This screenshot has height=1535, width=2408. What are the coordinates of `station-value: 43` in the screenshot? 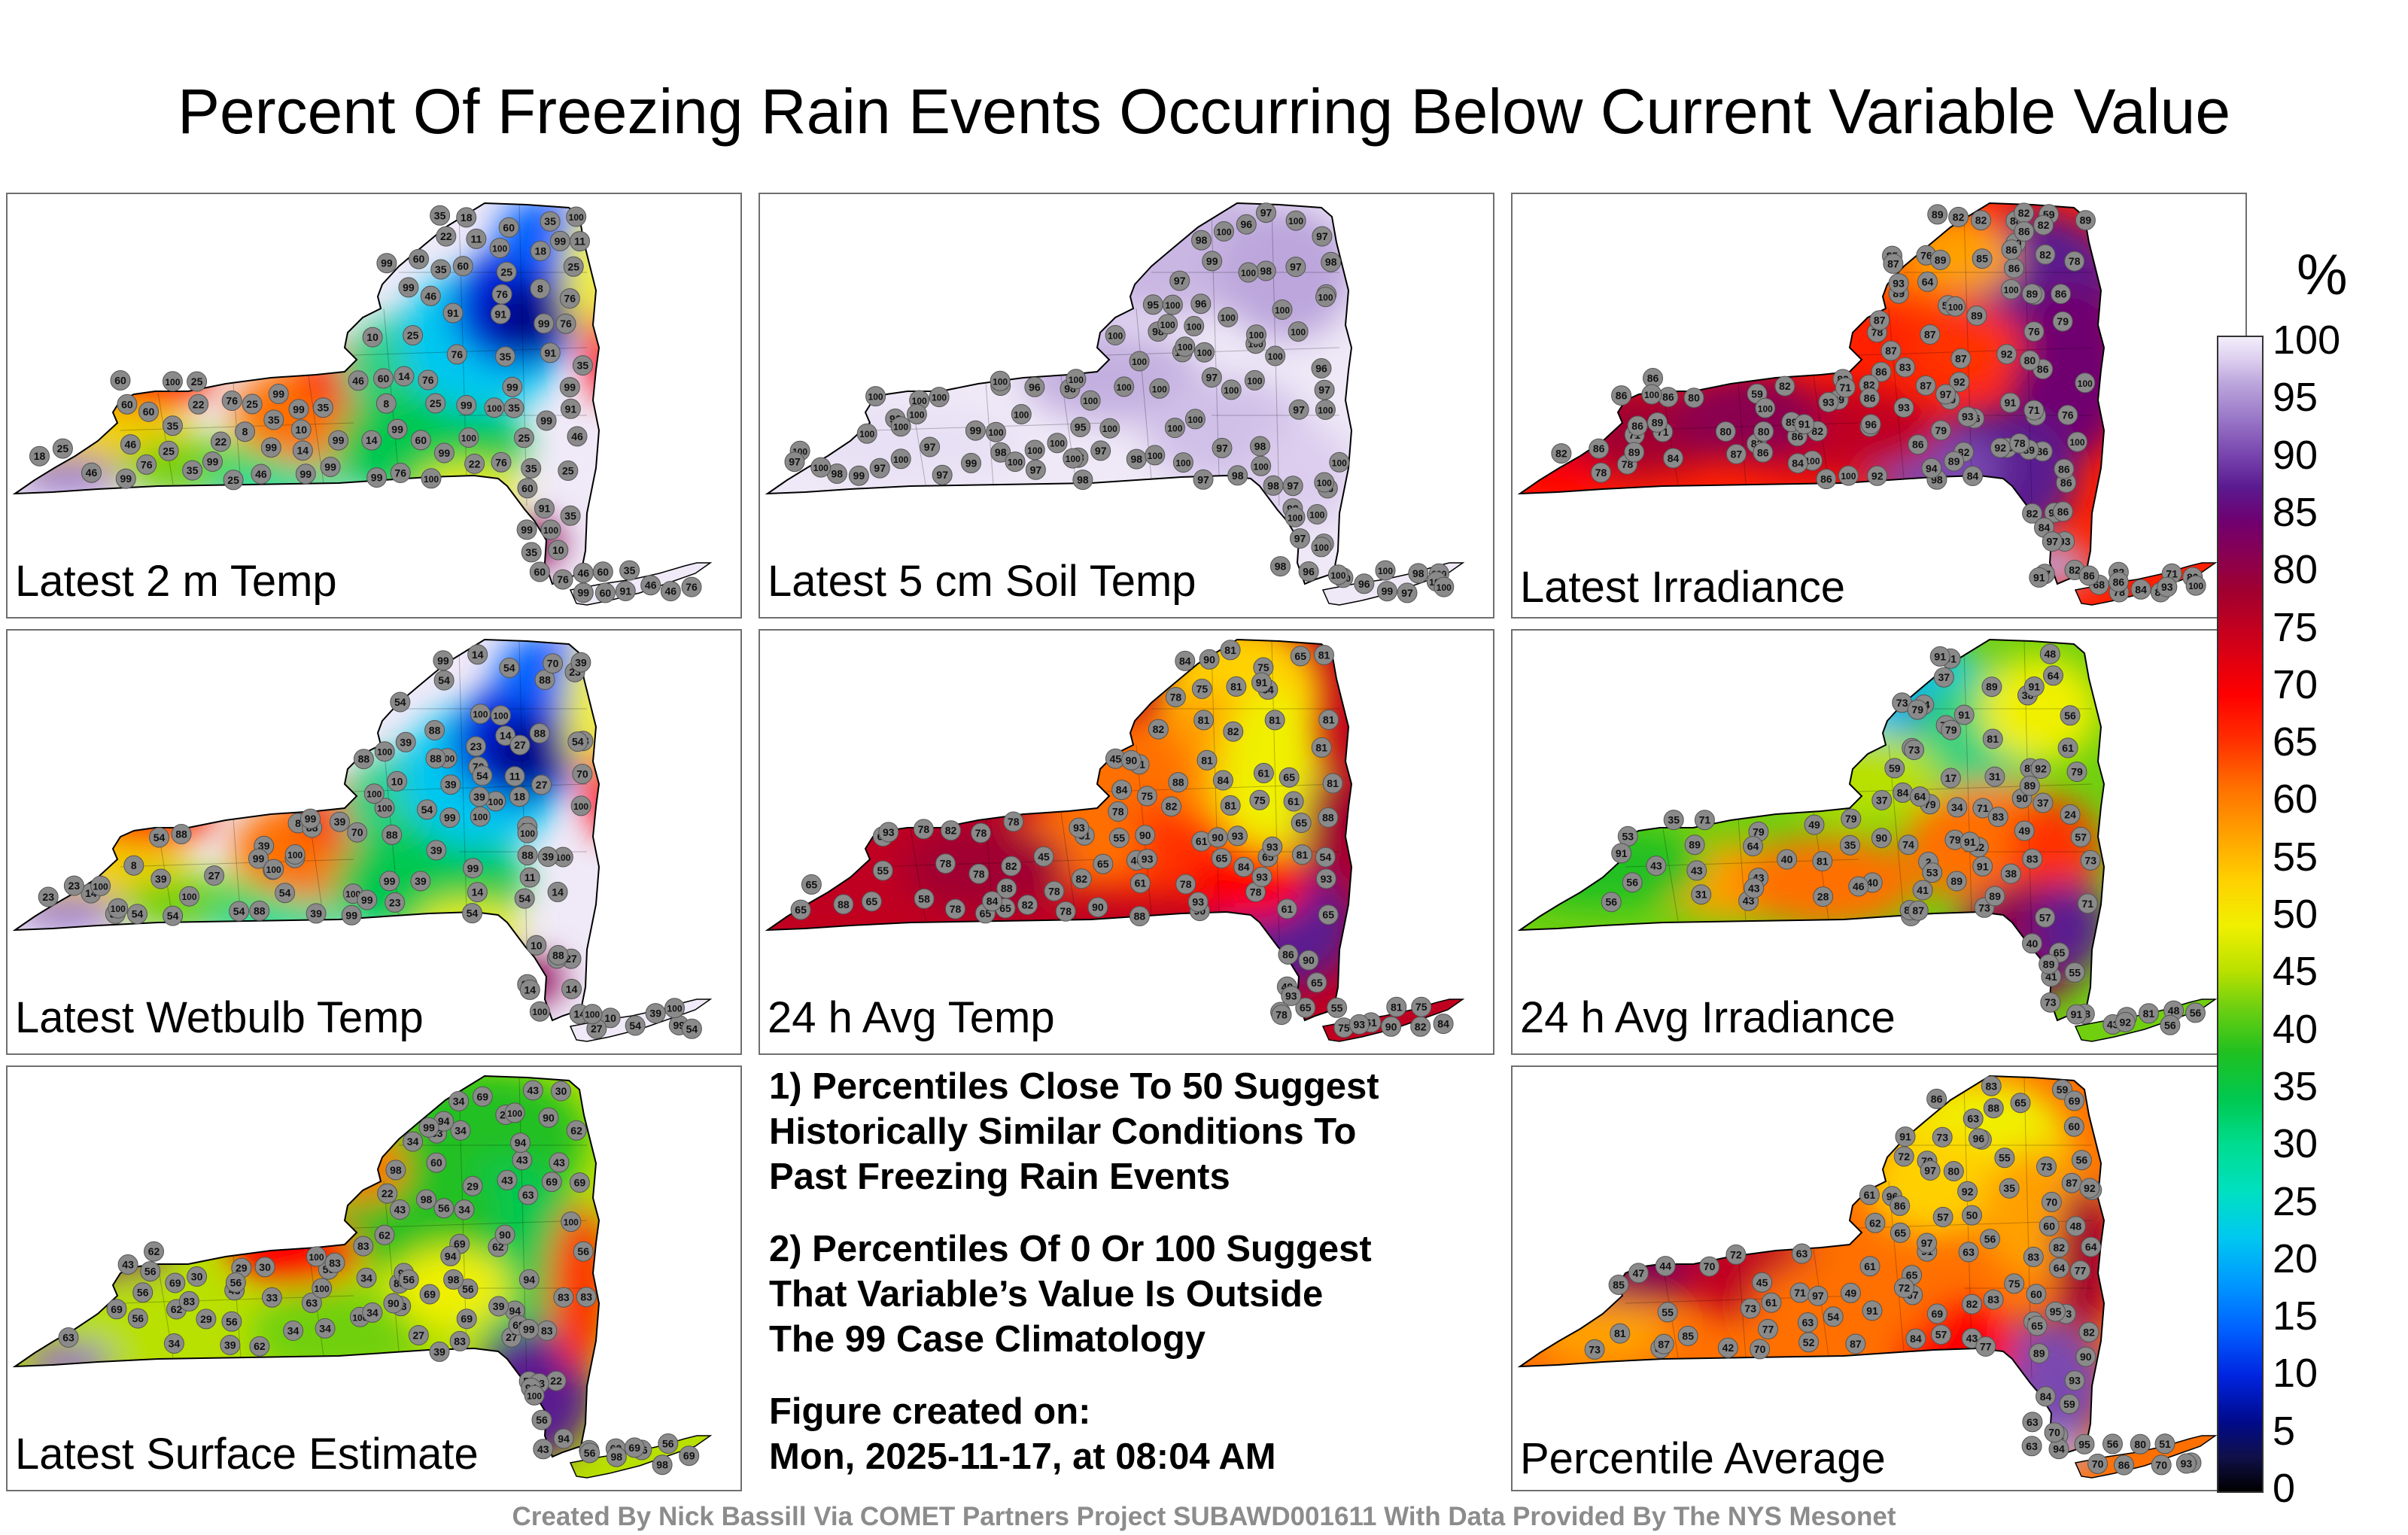 It's located at (543, 1449).